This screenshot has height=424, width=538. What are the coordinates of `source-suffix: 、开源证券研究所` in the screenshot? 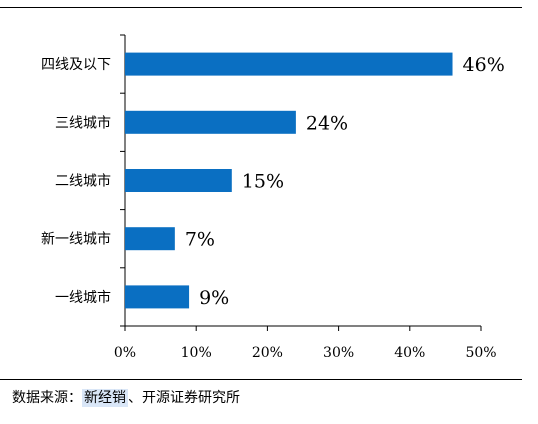 It's located at (184, 398).